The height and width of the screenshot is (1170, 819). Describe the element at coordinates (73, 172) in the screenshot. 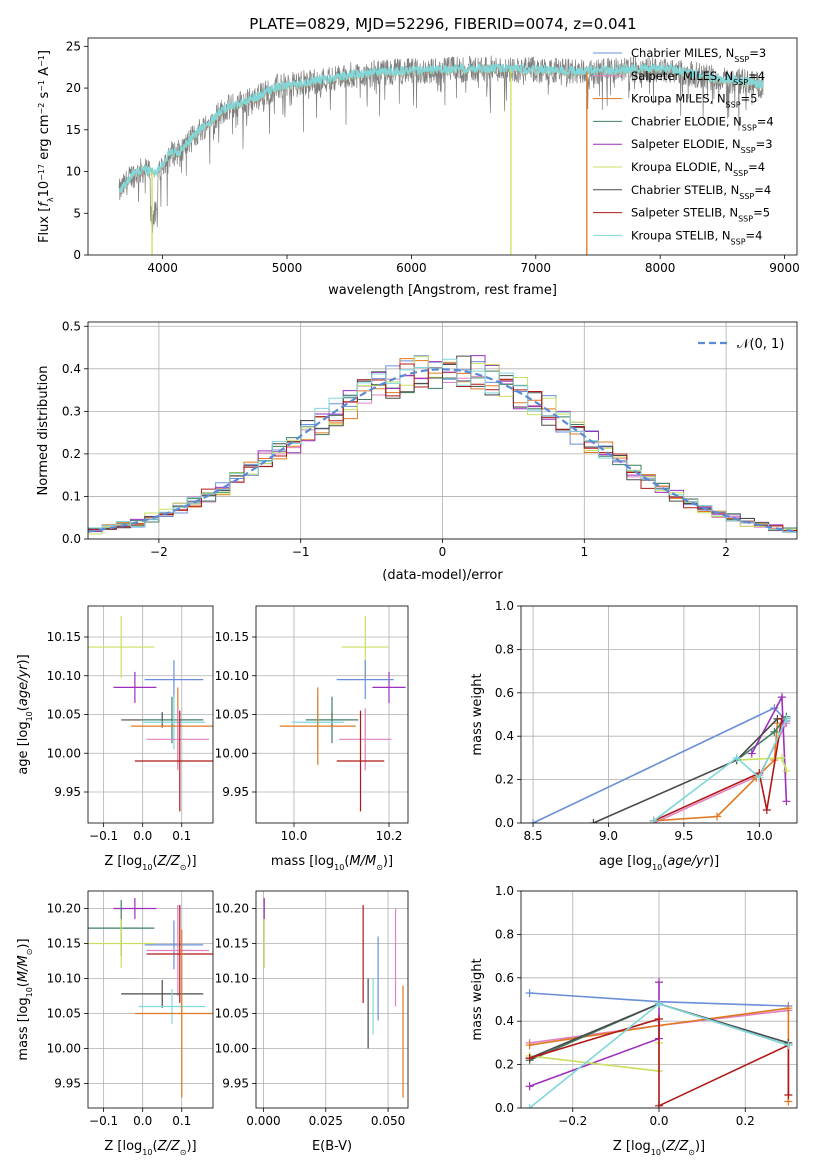

I see `y-tick-label: 10` at that location.